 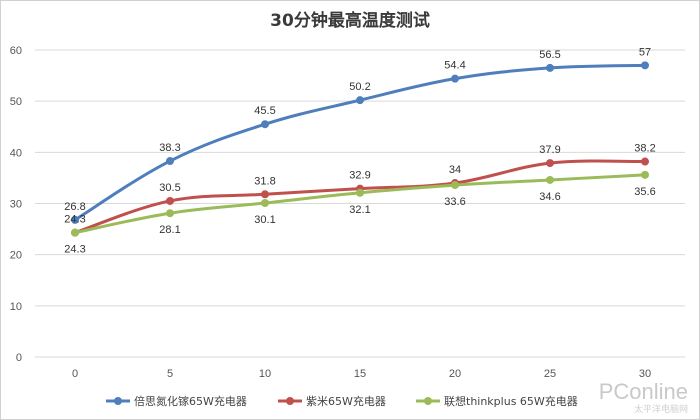 What do you see at coordinates (643, 391) in the screenshot?
I see `watermark-logo: PConline` at bounding box center [643, 391].